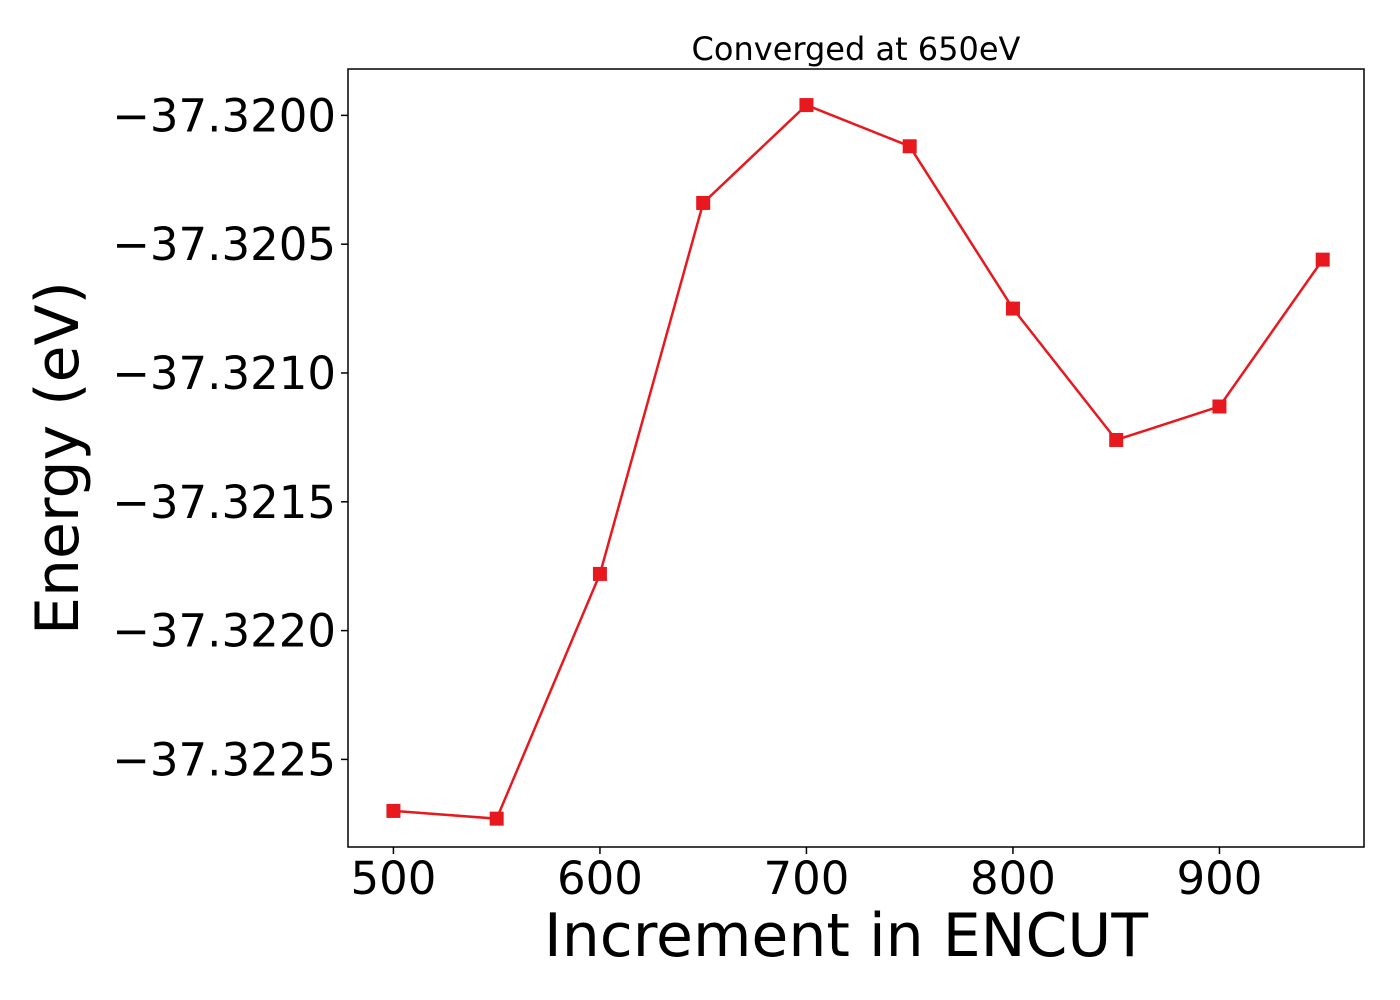 The height and width of the screenshot is (1000, 1400). Describe the element at coordinates (224, 502) in the screenshot. I see `y-tick-label: −37.3215` at that location.